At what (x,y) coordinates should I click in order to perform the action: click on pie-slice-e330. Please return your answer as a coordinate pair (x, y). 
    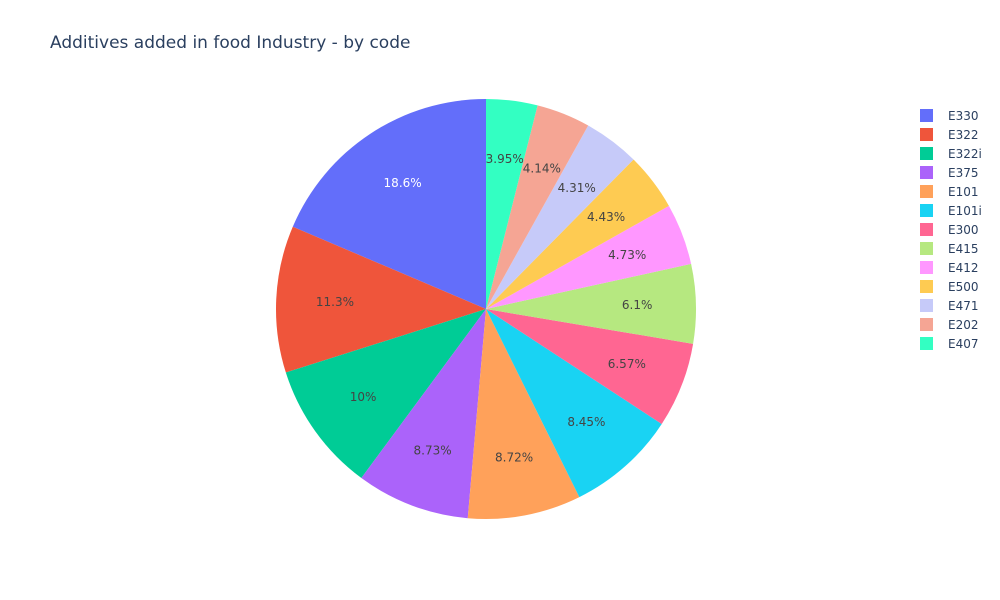
    Looking at the image, I should click on (389, 204).